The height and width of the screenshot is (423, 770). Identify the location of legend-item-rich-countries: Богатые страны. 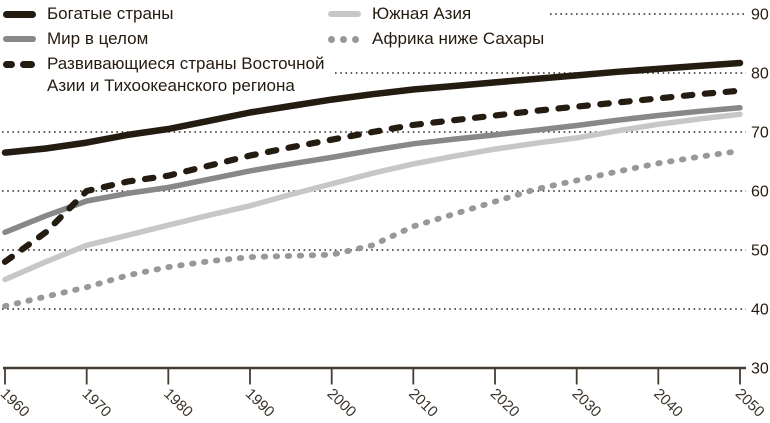
(88, 14).